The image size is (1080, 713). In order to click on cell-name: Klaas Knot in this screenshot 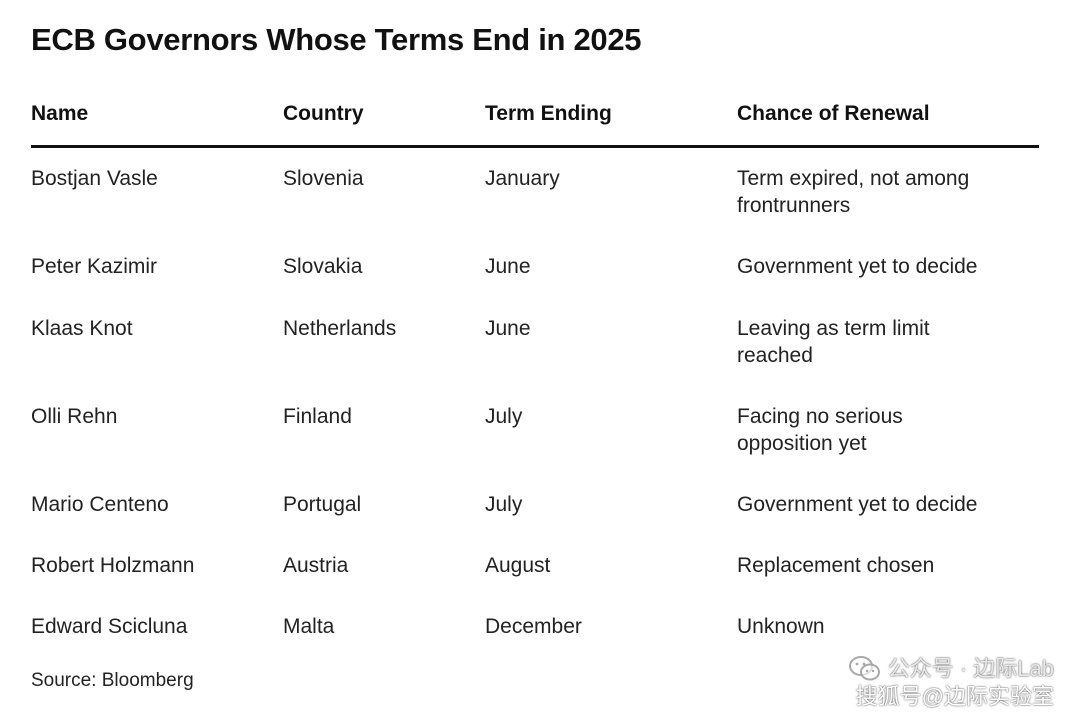, I will do `click(82, 328)`.